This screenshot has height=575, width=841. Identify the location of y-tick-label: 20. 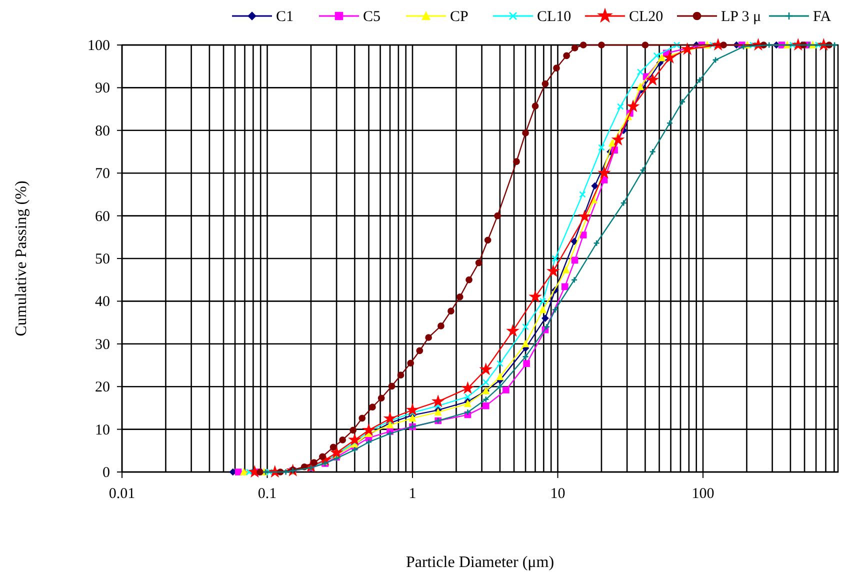
(102, 388).